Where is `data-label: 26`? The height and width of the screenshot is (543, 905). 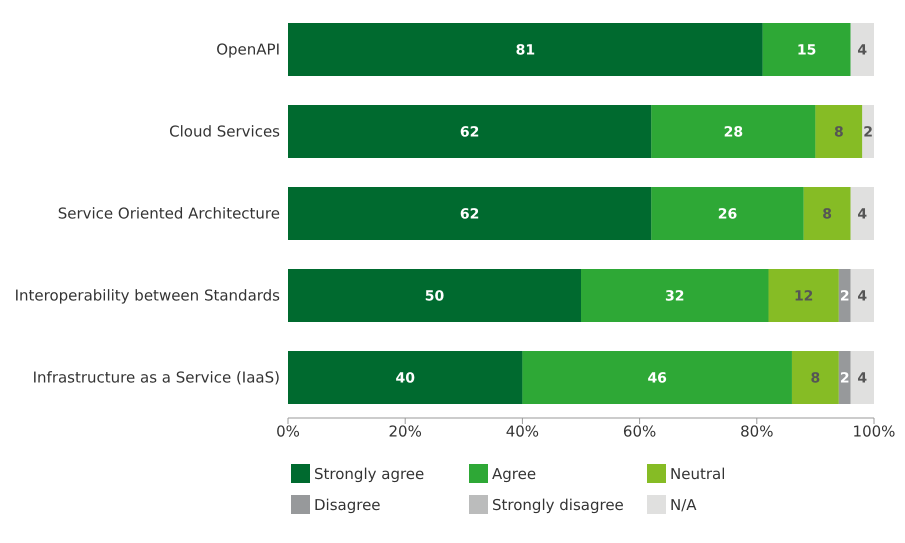 data-label: 26 is located at coordinates (728, 214).